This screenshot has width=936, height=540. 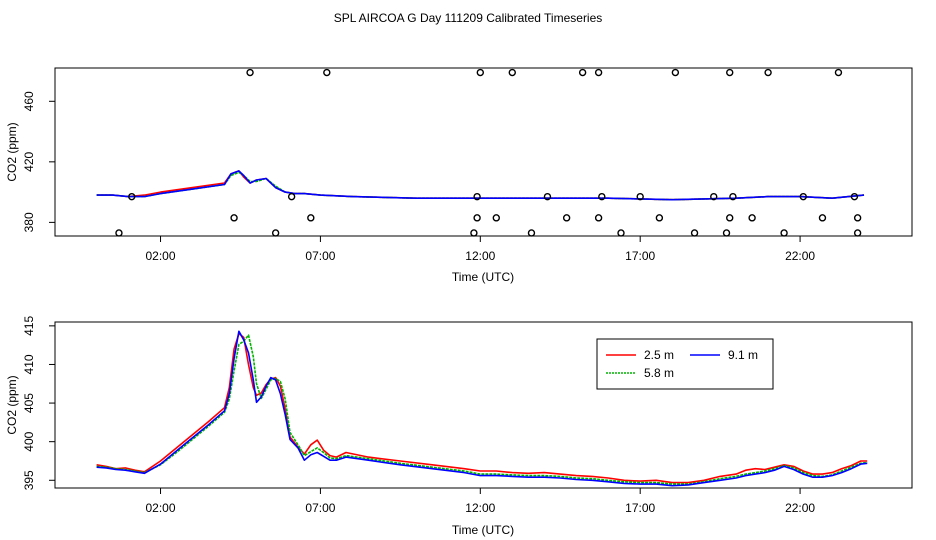 I want to click on y-axis-label-bottom: CO2 (ppm), so click(x=12, y=404).